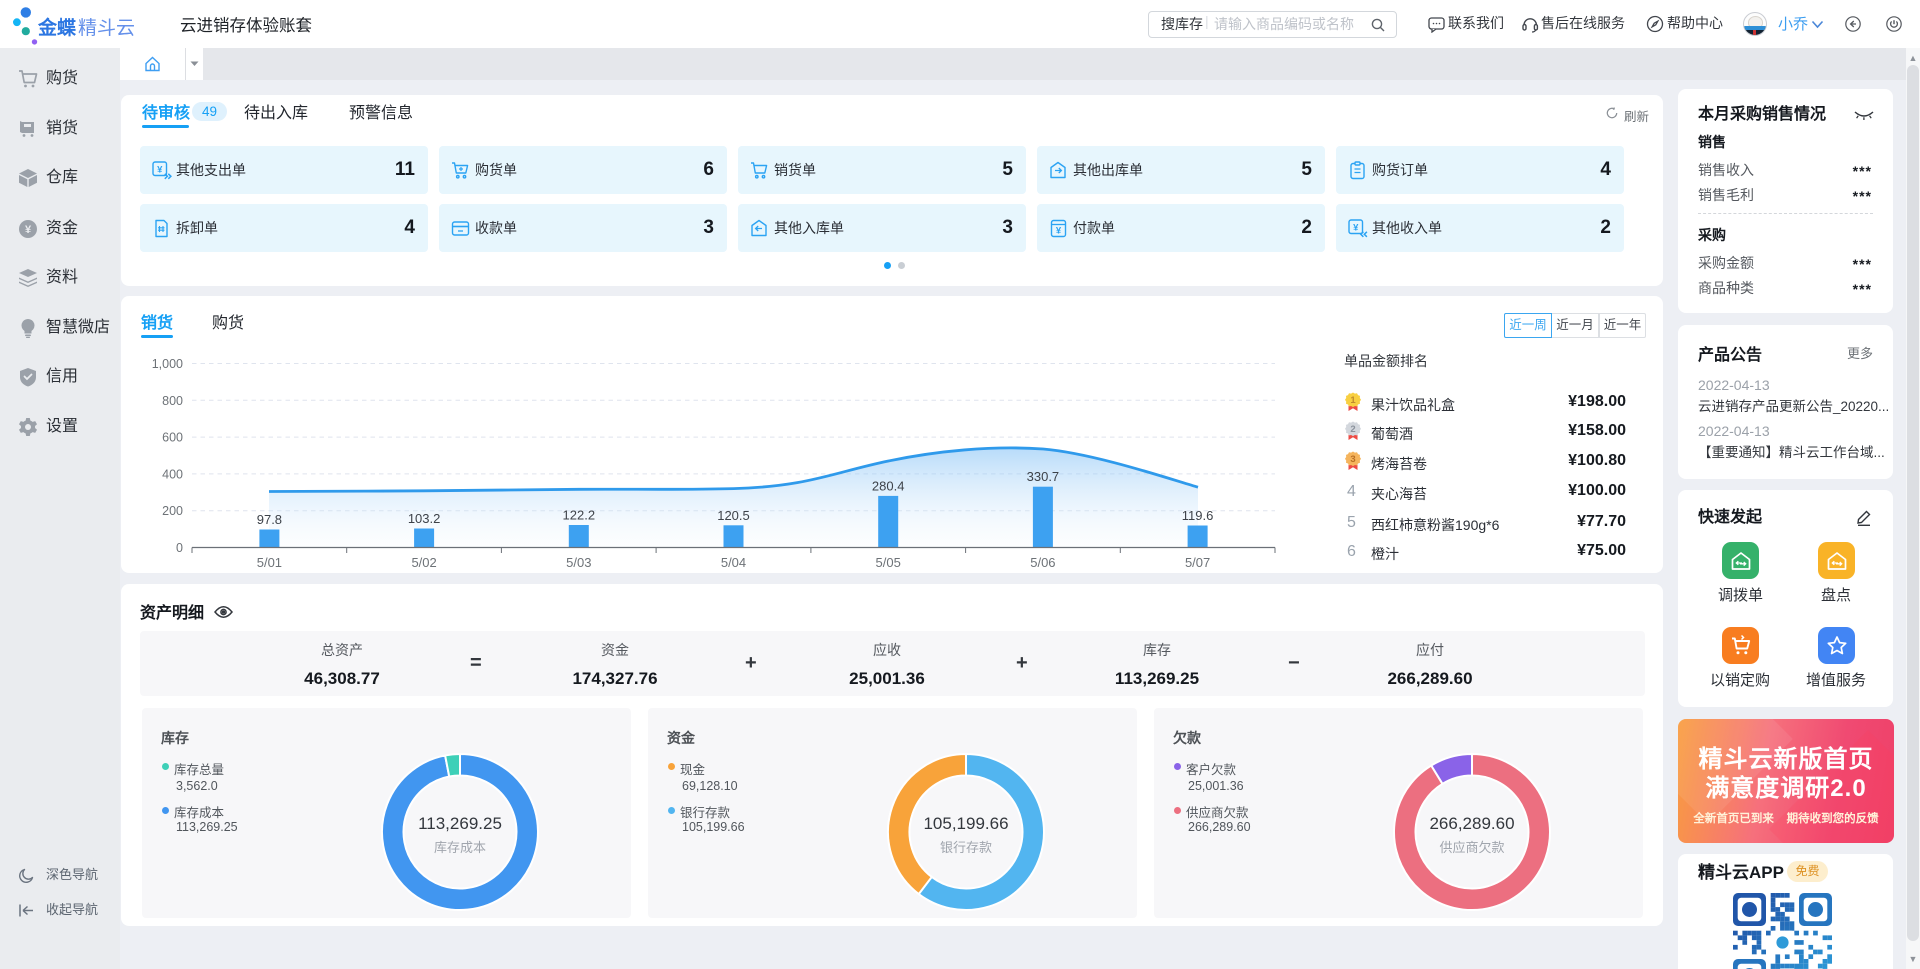 This screenshot has height=969, width=1920. Describe the element at coordinates (167, 364) in the screenshot. I see `svg-text: 1,000` at that location.